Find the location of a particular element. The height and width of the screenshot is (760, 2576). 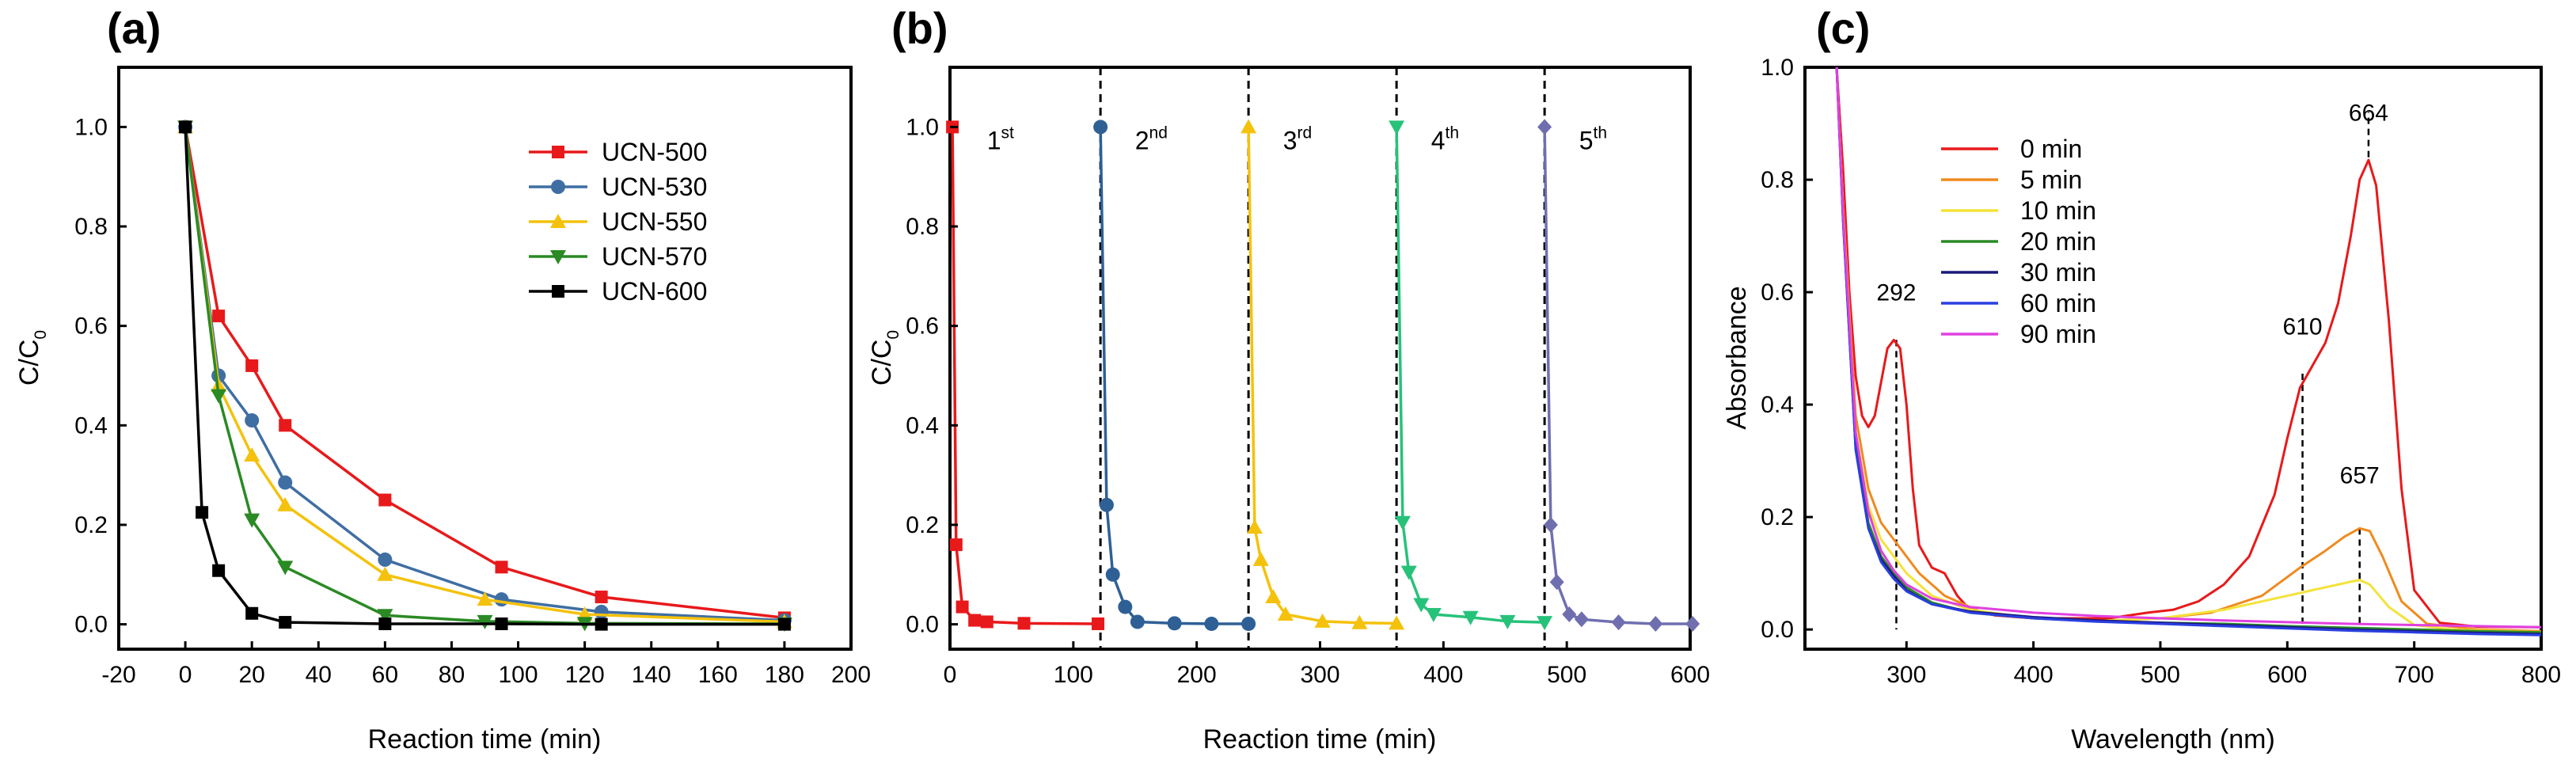

legend-item: 10 min is located at coordinates (2018, 210).